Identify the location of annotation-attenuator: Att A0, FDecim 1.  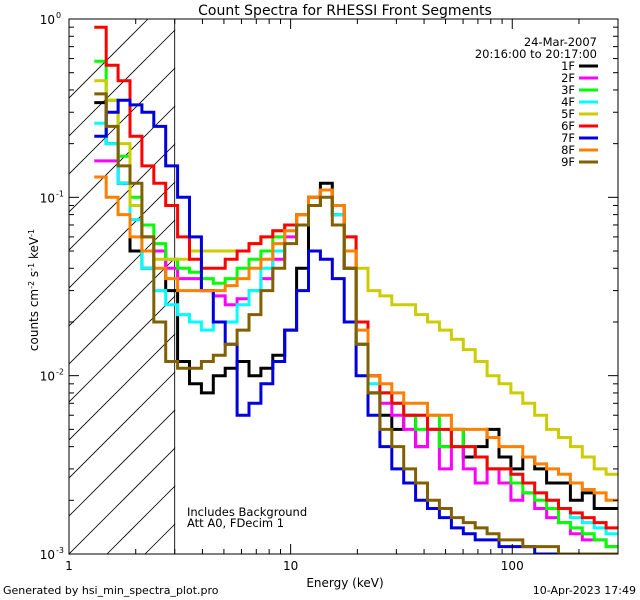
(235, 523).